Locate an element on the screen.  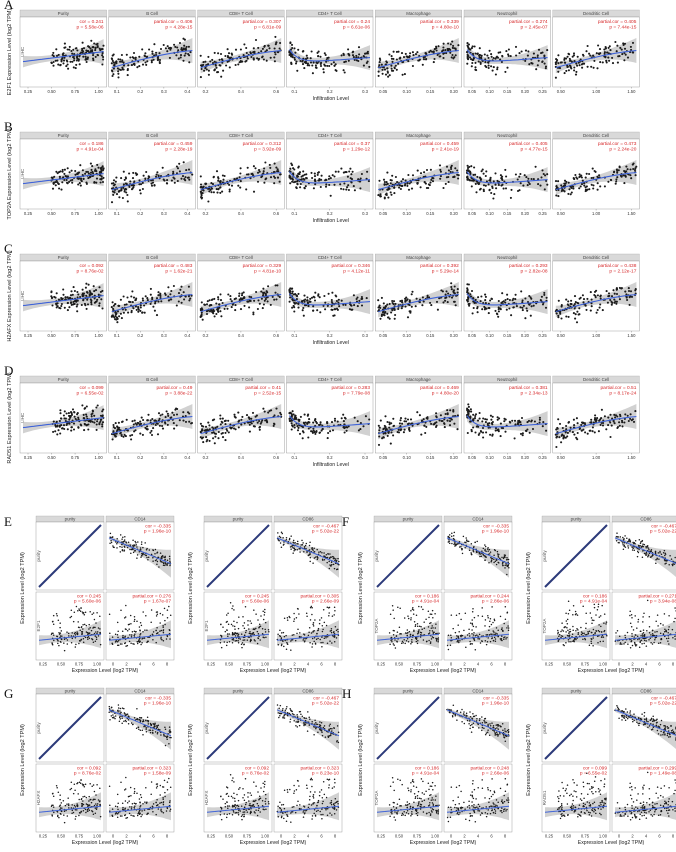
x-tick-label: 0.10 is located at coordinates (407, 213).